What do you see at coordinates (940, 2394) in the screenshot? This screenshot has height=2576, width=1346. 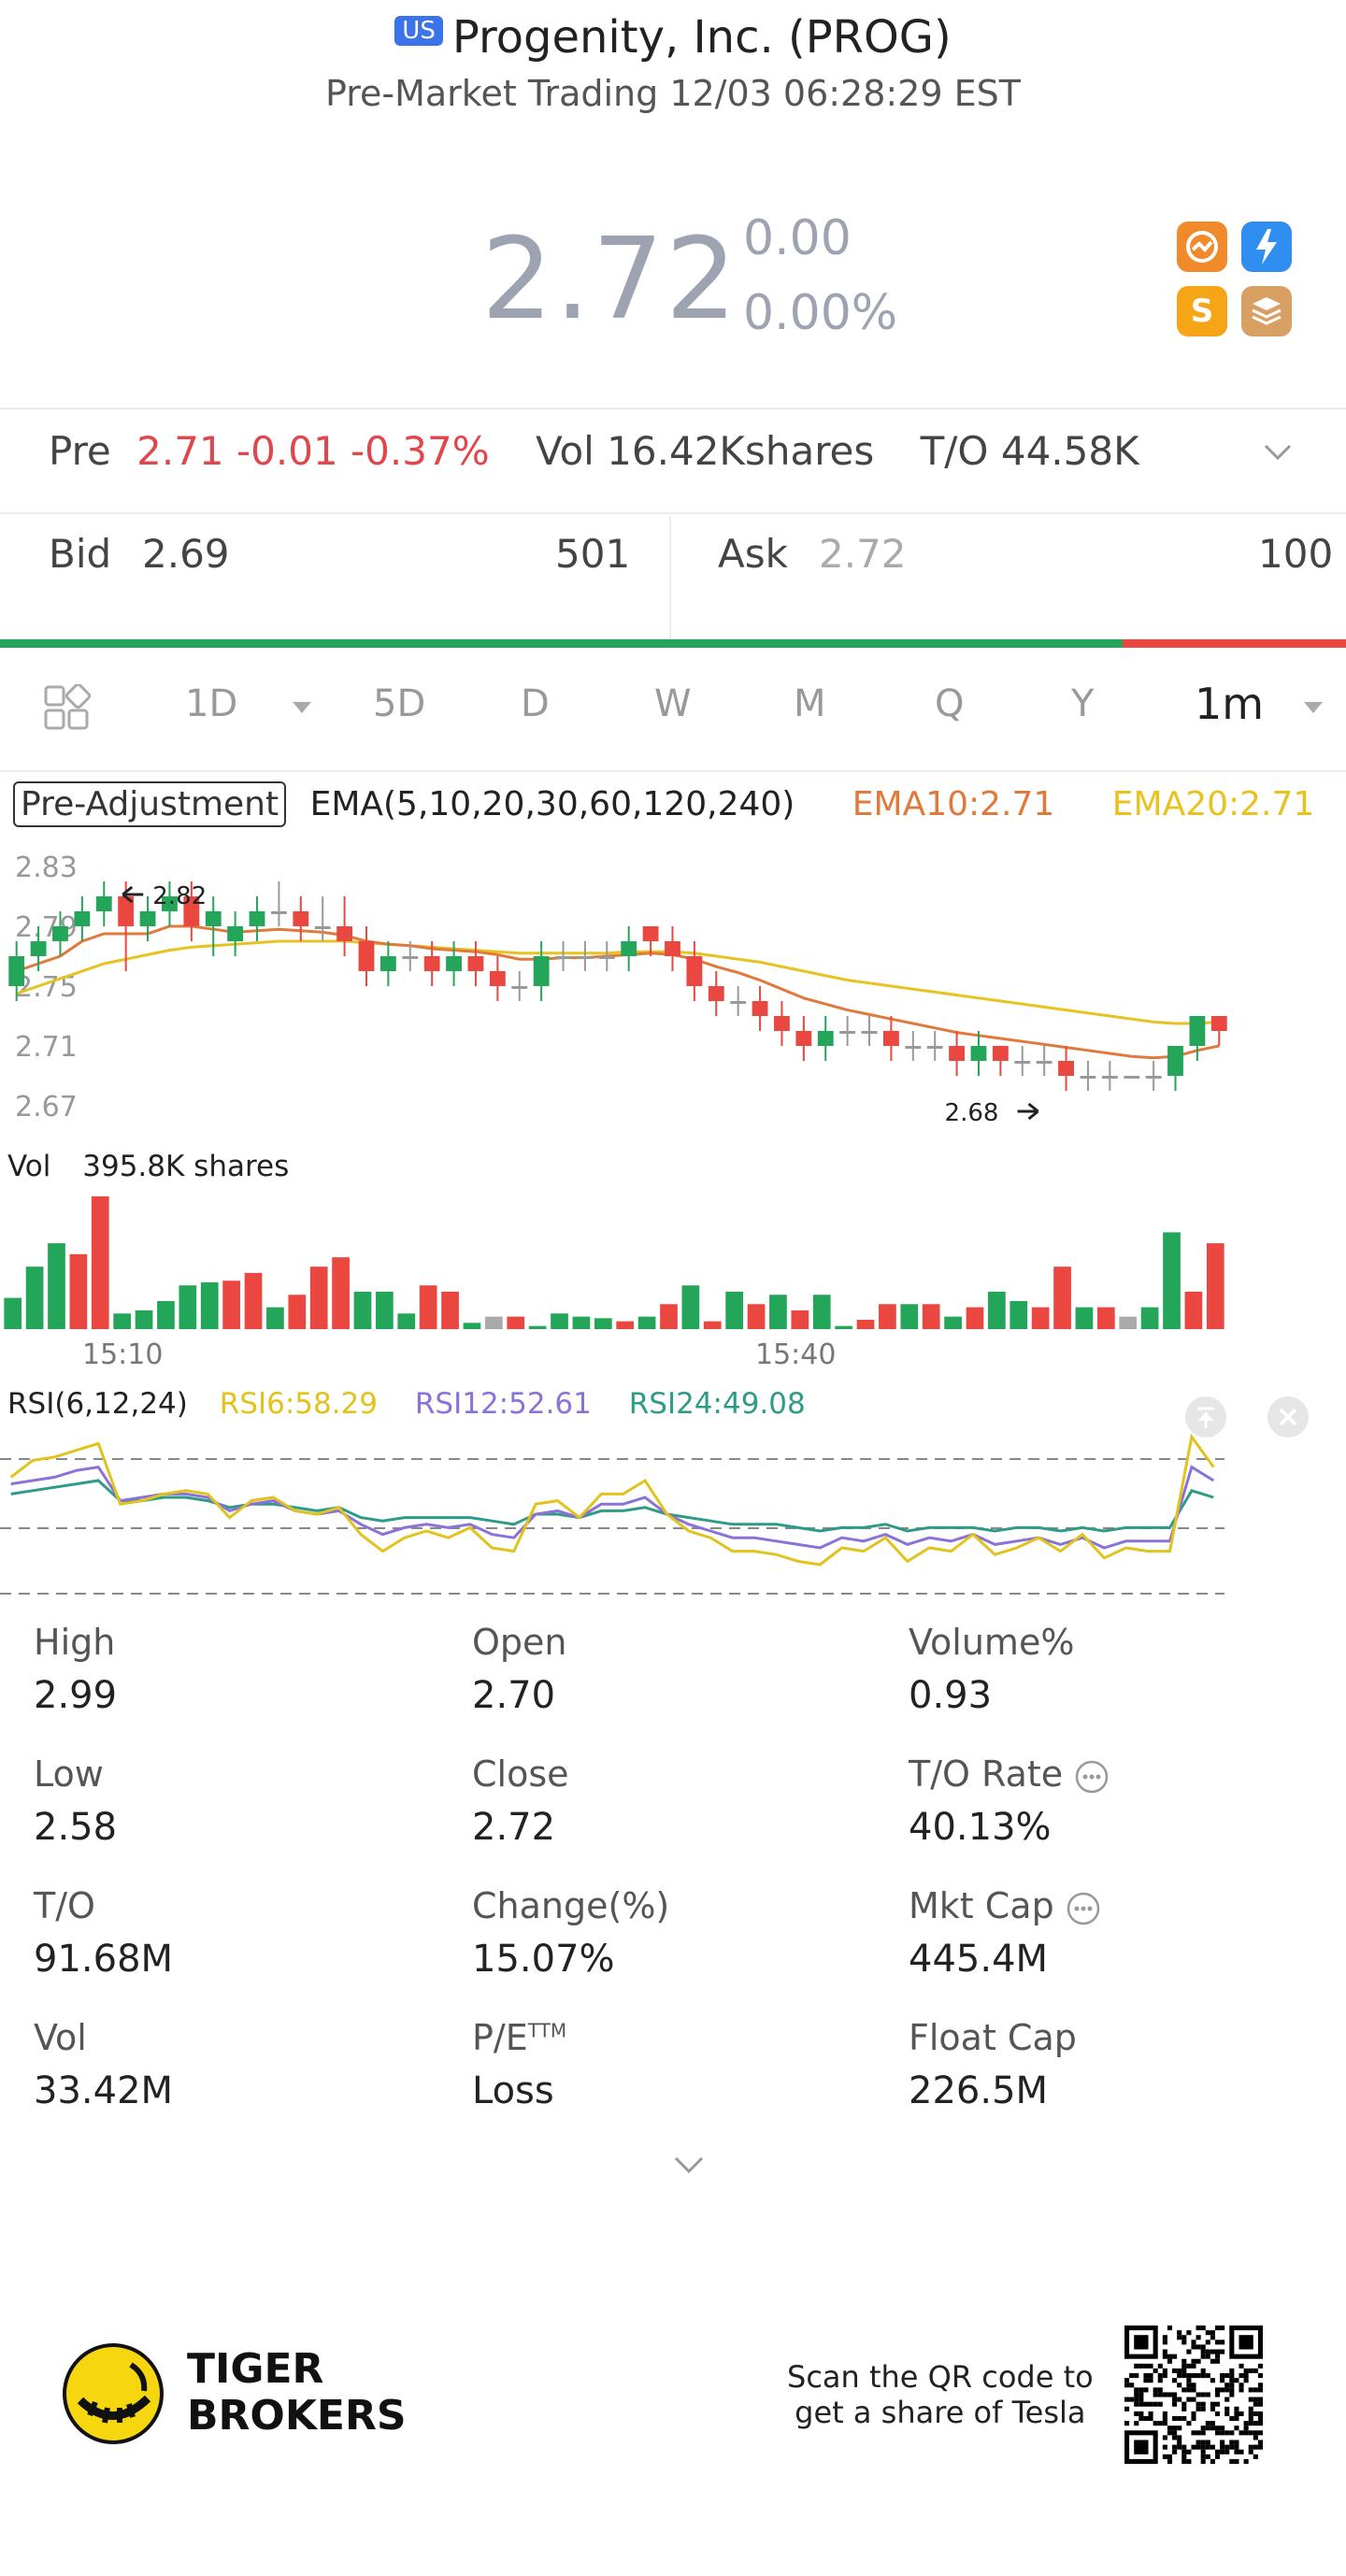 I see `qr-caption: Scan the QR code to get a share of Tesla` at bounding box center [940, 2394].